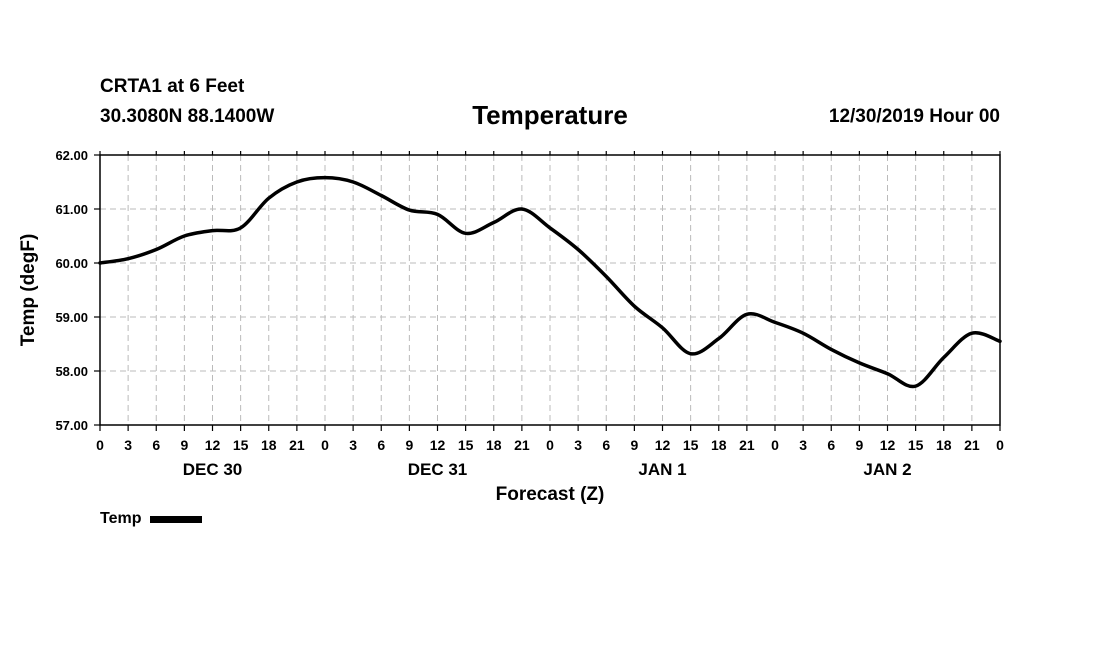 This screenshot has height=650, width=1100. What do you see at coordinates (28, 290) in the screenshot?
I see `y-axis-title: Temp (degF)` at bounding box center [28, 290].